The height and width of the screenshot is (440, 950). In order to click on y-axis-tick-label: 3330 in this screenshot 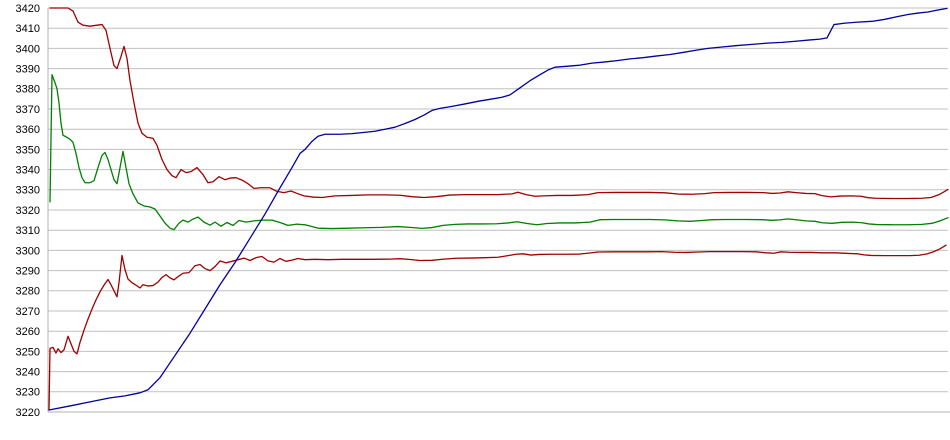, I will do `click(28, 191)`.